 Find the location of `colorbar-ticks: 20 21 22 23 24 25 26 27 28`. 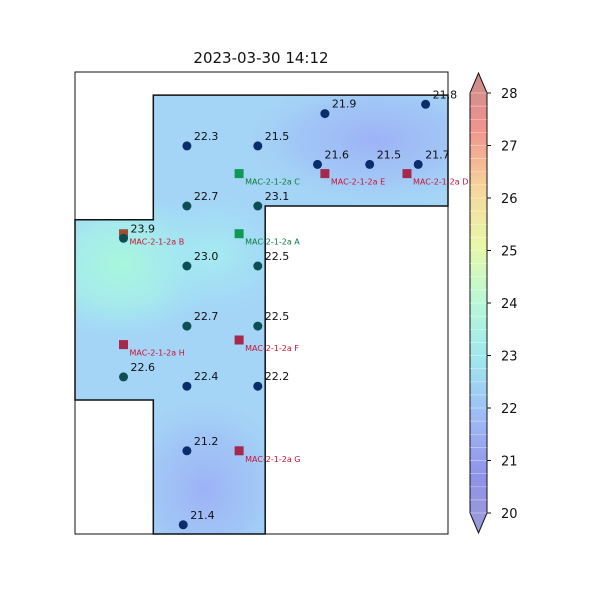

colorbar-ticks: 20 21 22 23 24 25 26 27 28 is located at coordinates (502, 304).